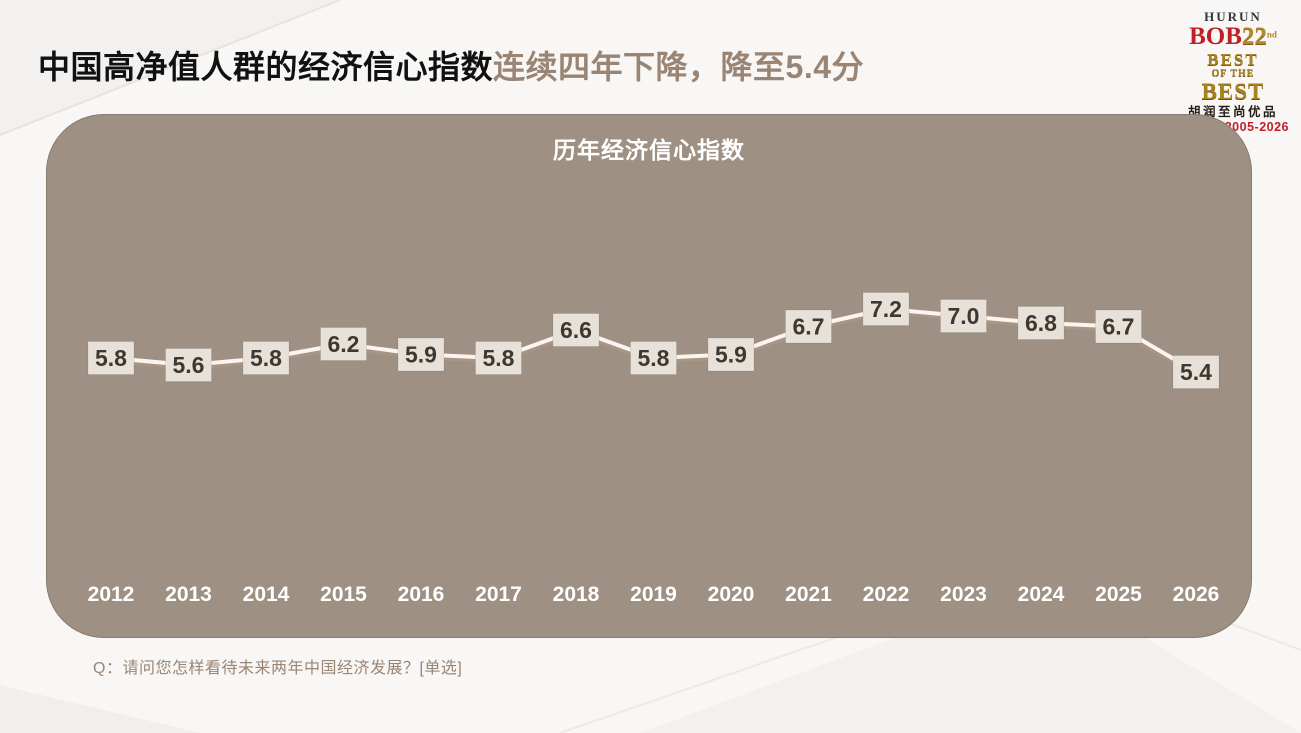 The height and width of the screenshot is (733, 1301). I want to click on svg-text: 2022, so click(886, 594).